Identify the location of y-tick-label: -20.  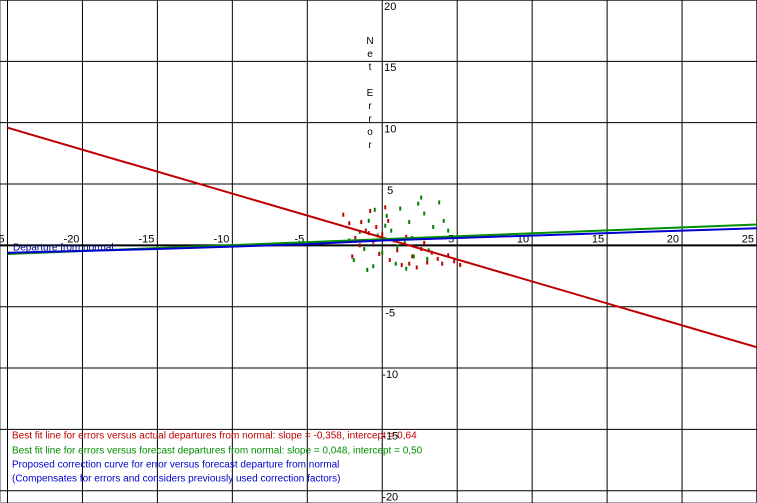
(390, 497).